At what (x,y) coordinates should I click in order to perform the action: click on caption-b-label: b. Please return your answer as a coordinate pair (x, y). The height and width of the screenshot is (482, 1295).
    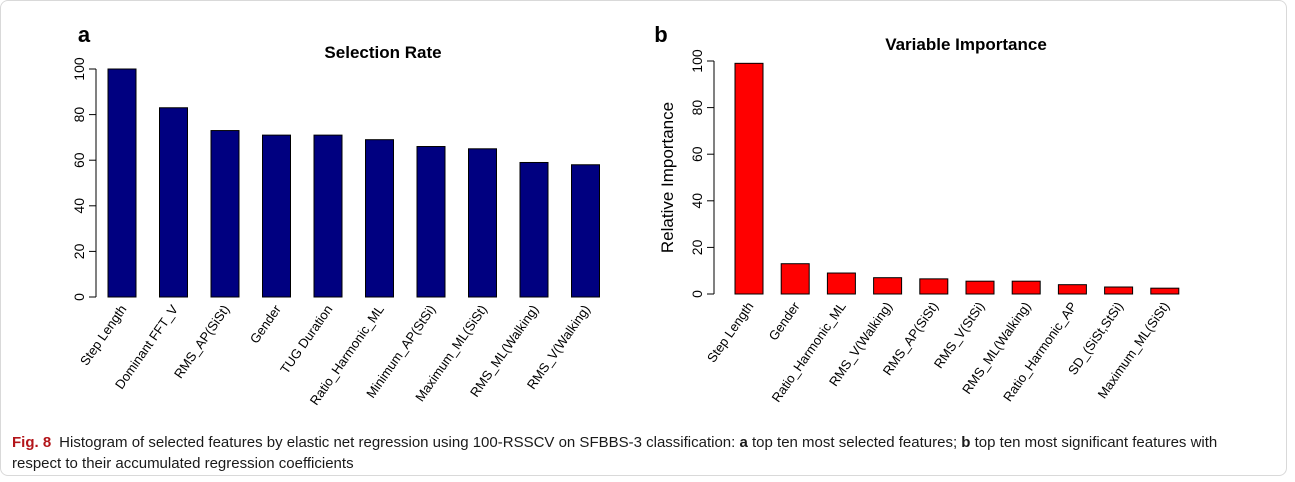
    Looking at the image, I should click on (966, 442).